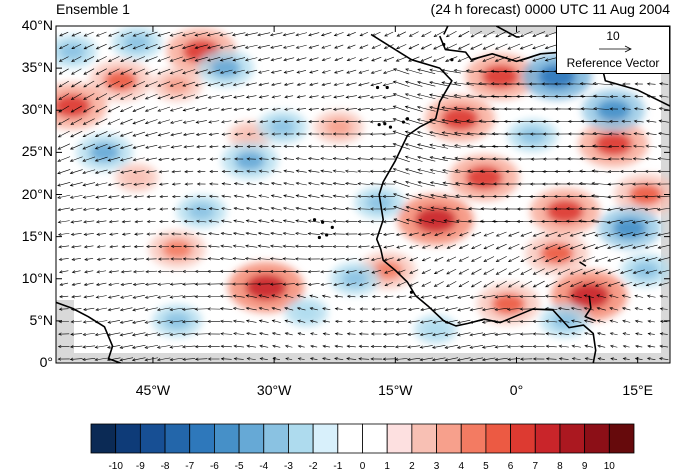 The height and width of the screenshot is (472, 673). I want to click on colorbar-label-10: 0, so click(363, 466).